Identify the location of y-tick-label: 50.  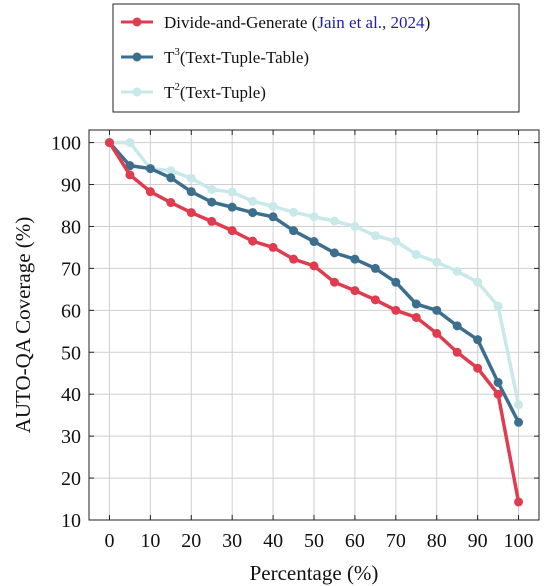
(71, 353).